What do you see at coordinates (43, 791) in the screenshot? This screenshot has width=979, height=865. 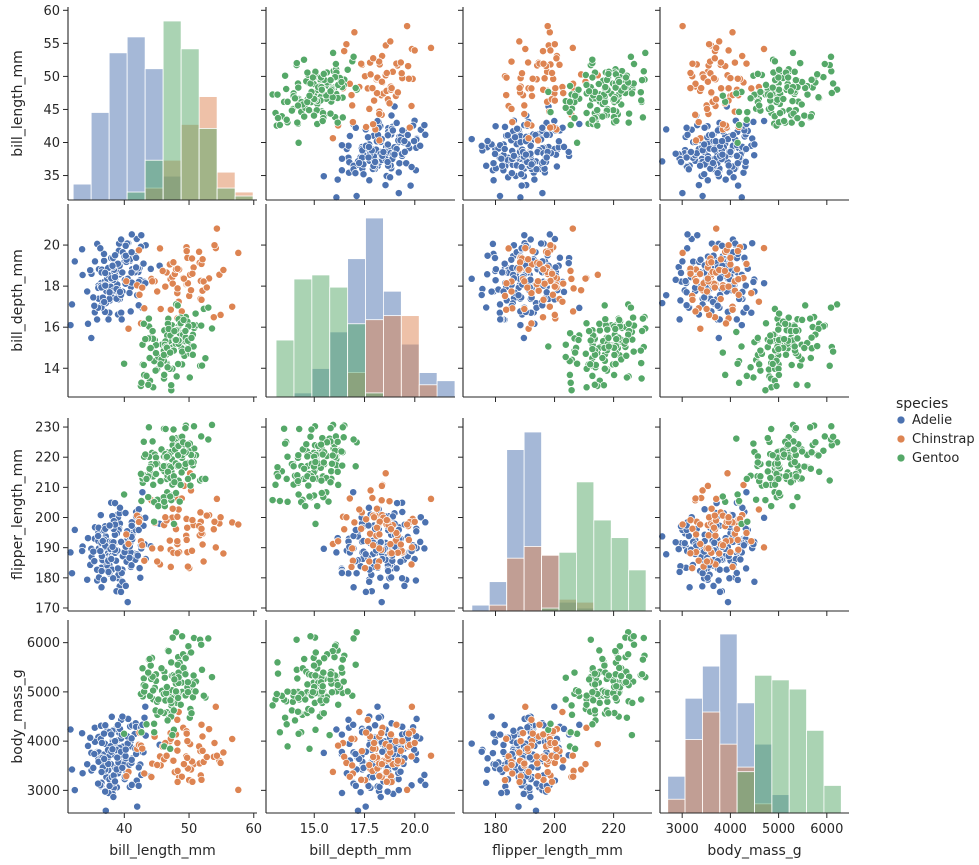 I see `y-tick-label: 3000` at bounding box center [43, 791].